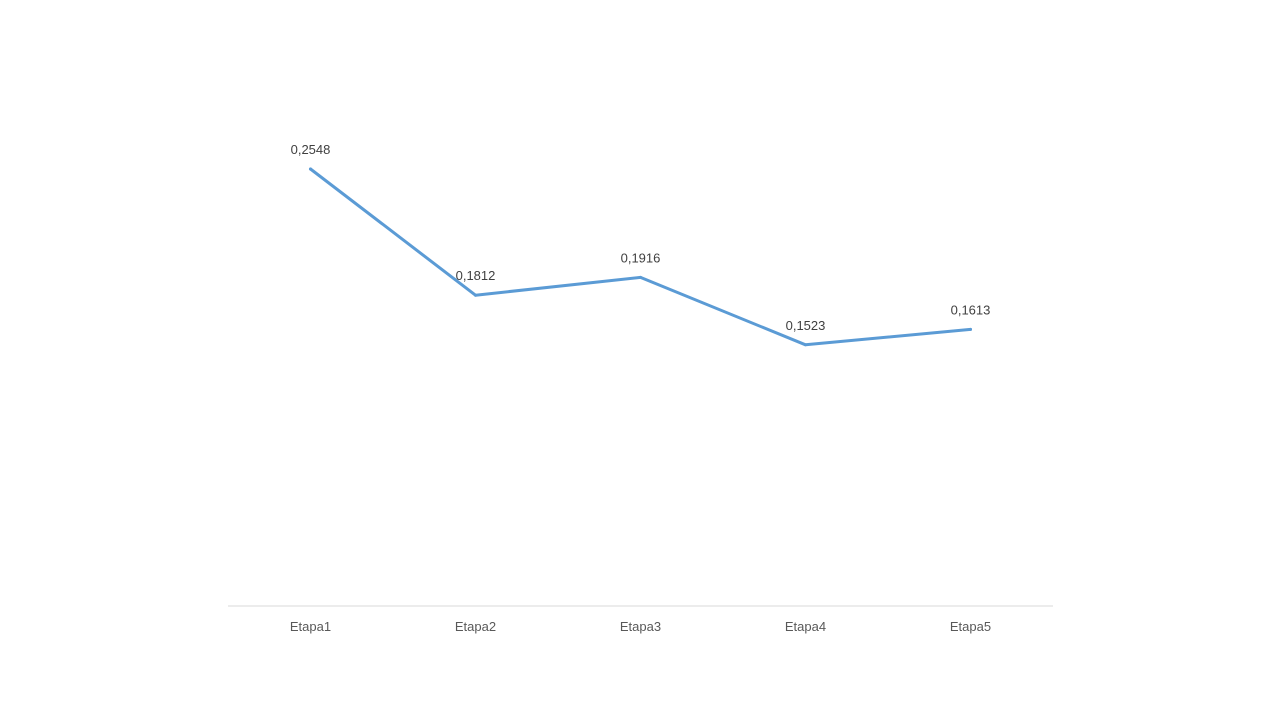 The height and width of the screenshot is (720, 1280). What do you see at coordinates (970, 626) in the screenshot?
I see `x-tick-label: Etapa5` at bounding box center [970, 626].